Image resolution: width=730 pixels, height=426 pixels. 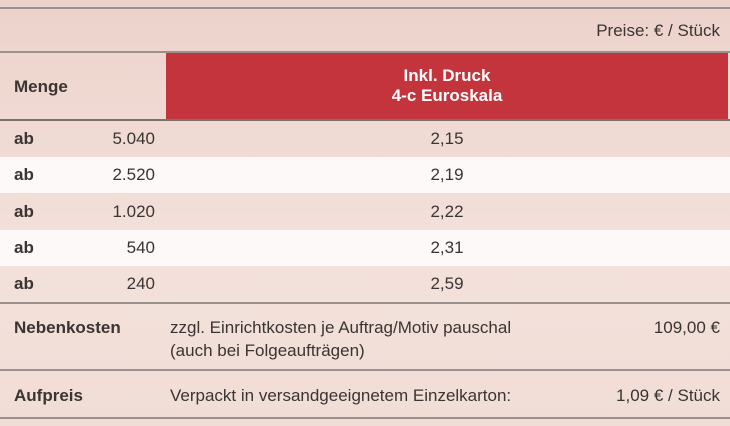 What do you see at coordinates (447, 139) in the screenshot?
I see `cell: 2,15` at bounding box center [447, 139].